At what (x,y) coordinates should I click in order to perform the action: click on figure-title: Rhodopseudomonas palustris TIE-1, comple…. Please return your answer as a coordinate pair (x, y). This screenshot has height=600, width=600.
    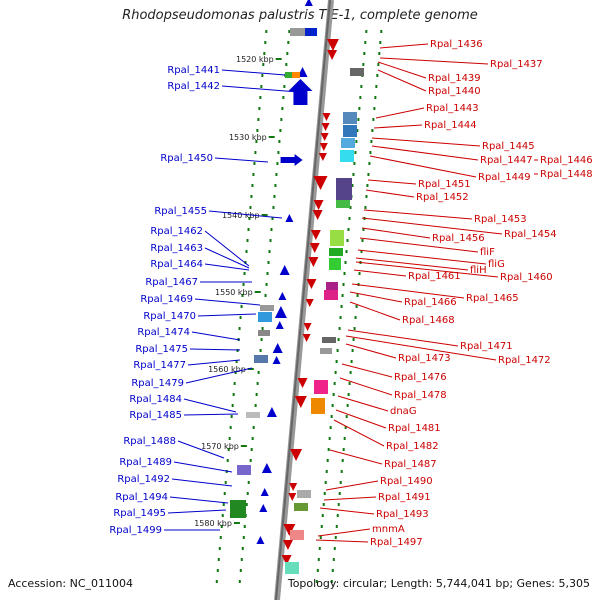
    Looking at the image, I should click on (300, 15).